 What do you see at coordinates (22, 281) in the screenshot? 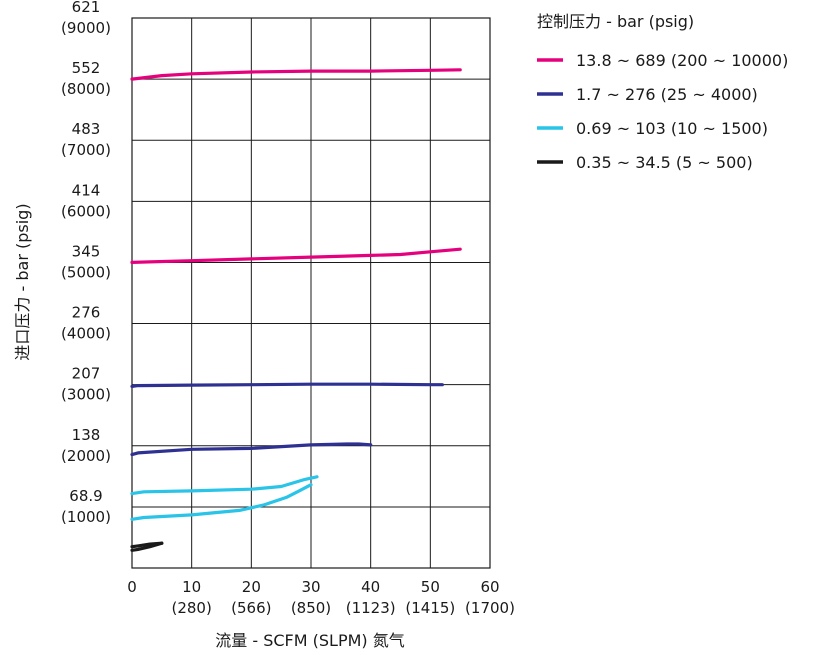
I see `y-axis-title: 进口压力 - bar (psig)` at bounding box center [22, 281].